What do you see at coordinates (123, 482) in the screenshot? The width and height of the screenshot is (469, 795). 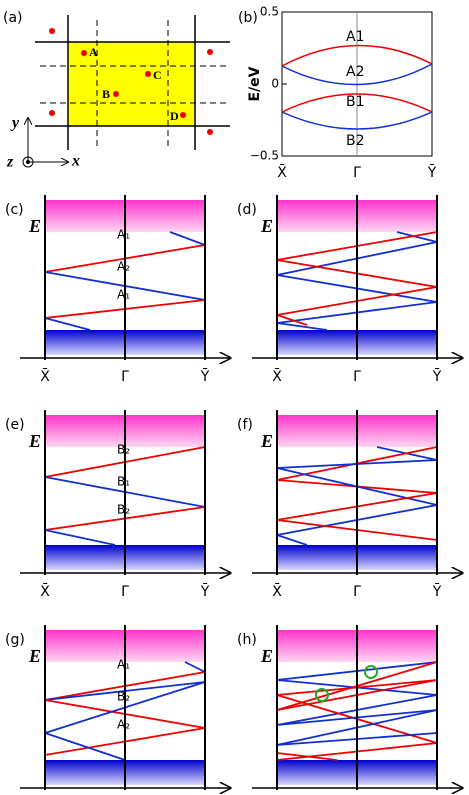 I see `band-label: B₁` at bounding box center [123, 482].